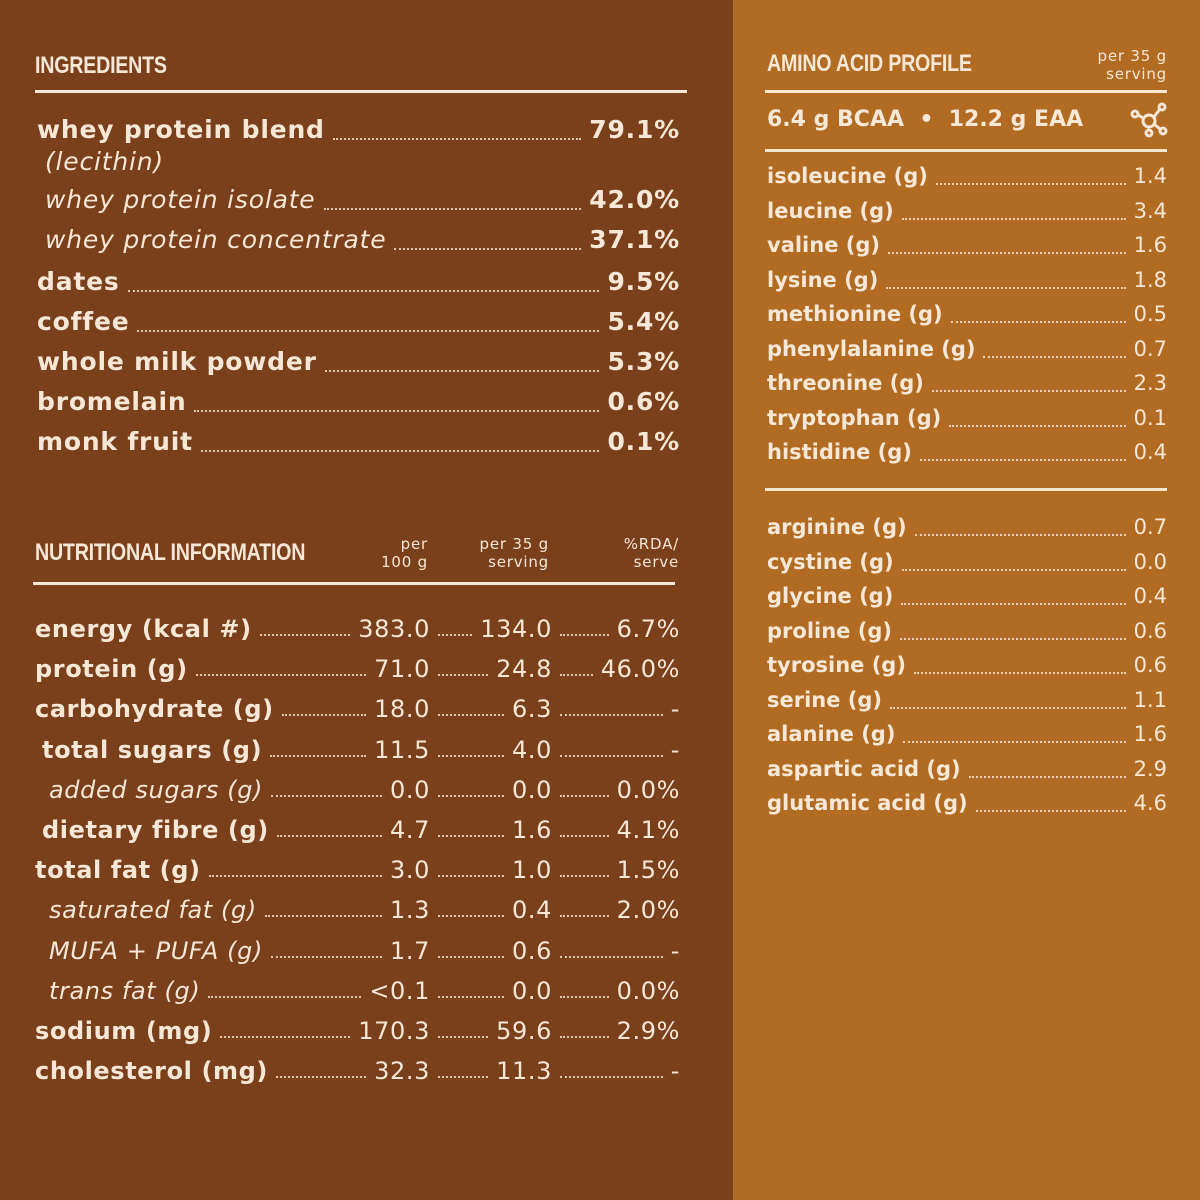 The image size is (1200, 1200). I want to click on nutrition-row: protein (g) 71.0 24.8 46.0%, so click(357, 669).